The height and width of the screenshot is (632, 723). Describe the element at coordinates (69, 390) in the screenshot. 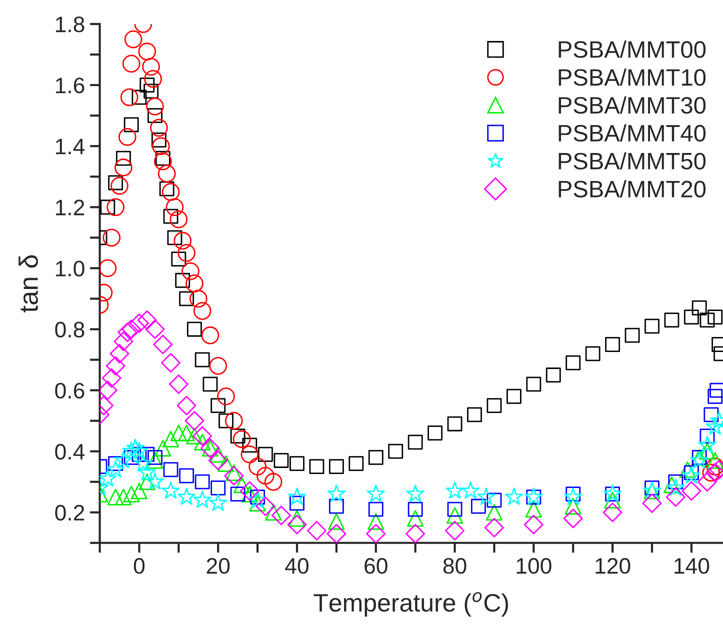

I see `y-tick-label: 0.6` at that location.